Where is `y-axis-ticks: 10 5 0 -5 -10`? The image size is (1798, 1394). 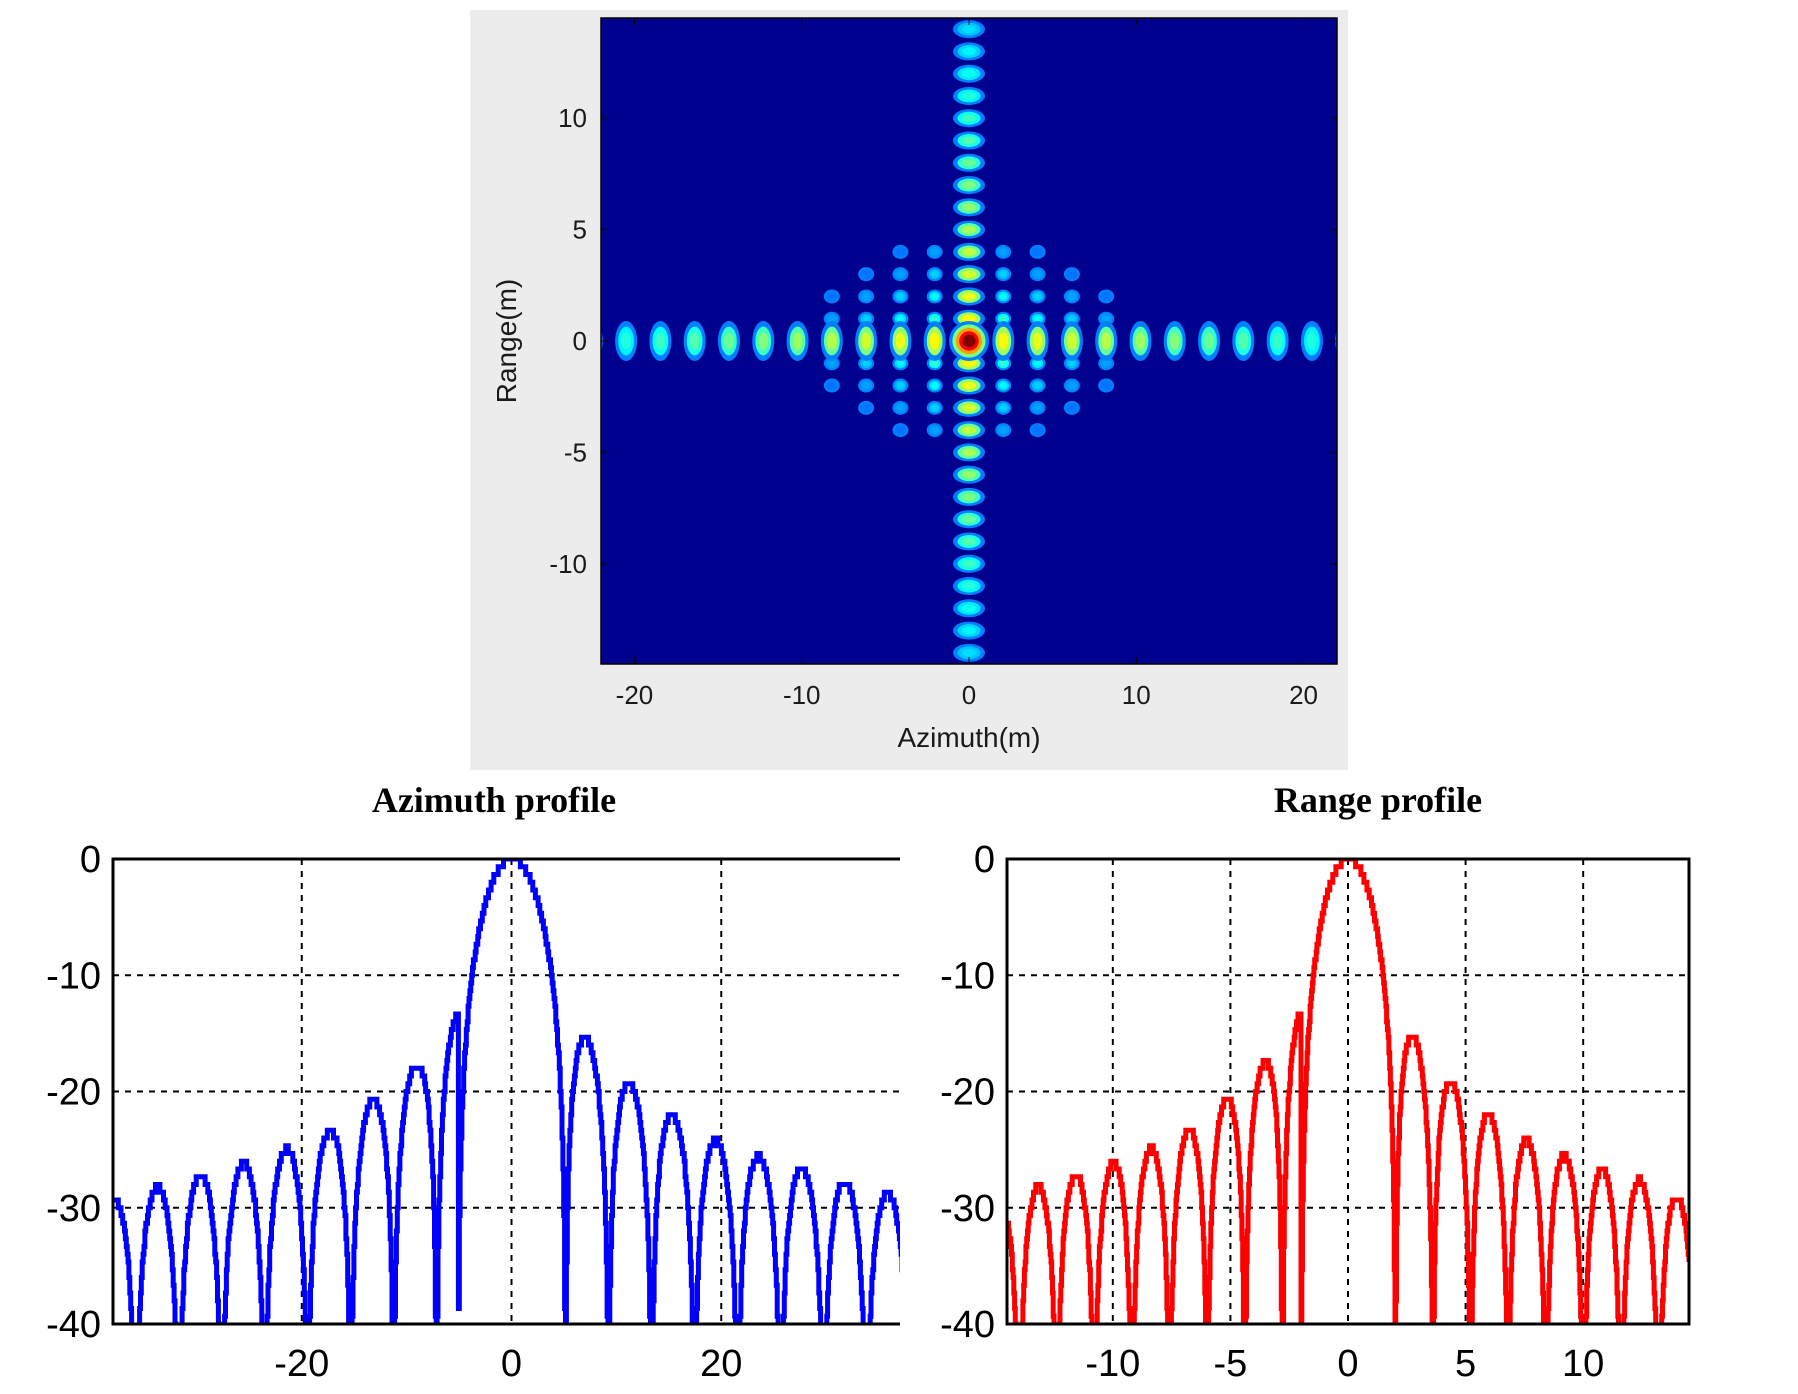
y-axis-ticks: 10 5 0 -5 -10 is located at coordinates (943, 341).